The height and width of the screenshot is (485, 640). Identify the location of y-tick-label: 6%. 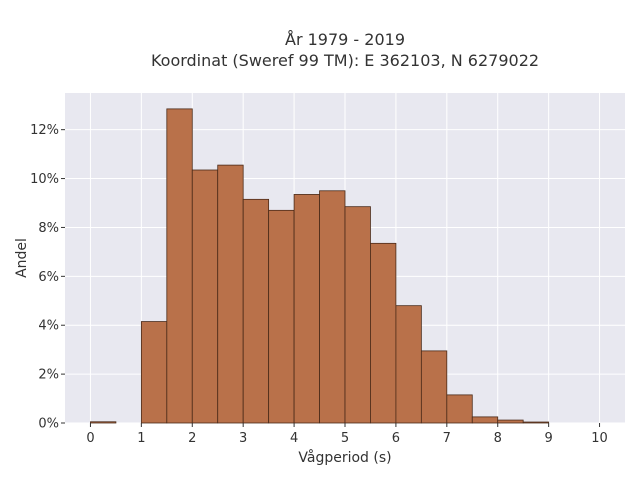
(48, 277).